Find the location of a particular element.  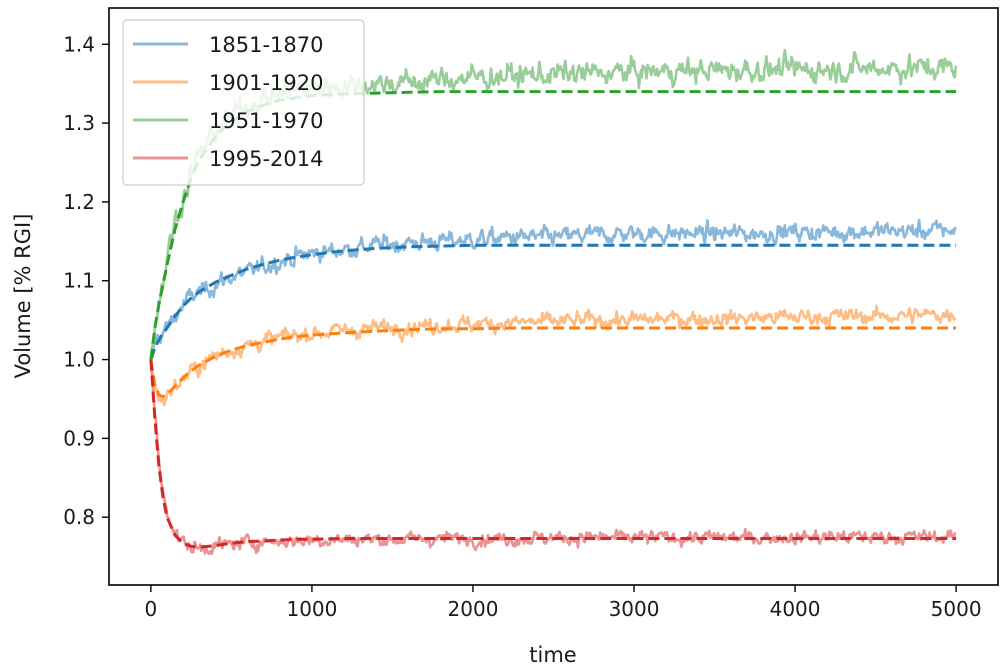

y-tick-label: 0.8 is located at coordinates (79, 517).